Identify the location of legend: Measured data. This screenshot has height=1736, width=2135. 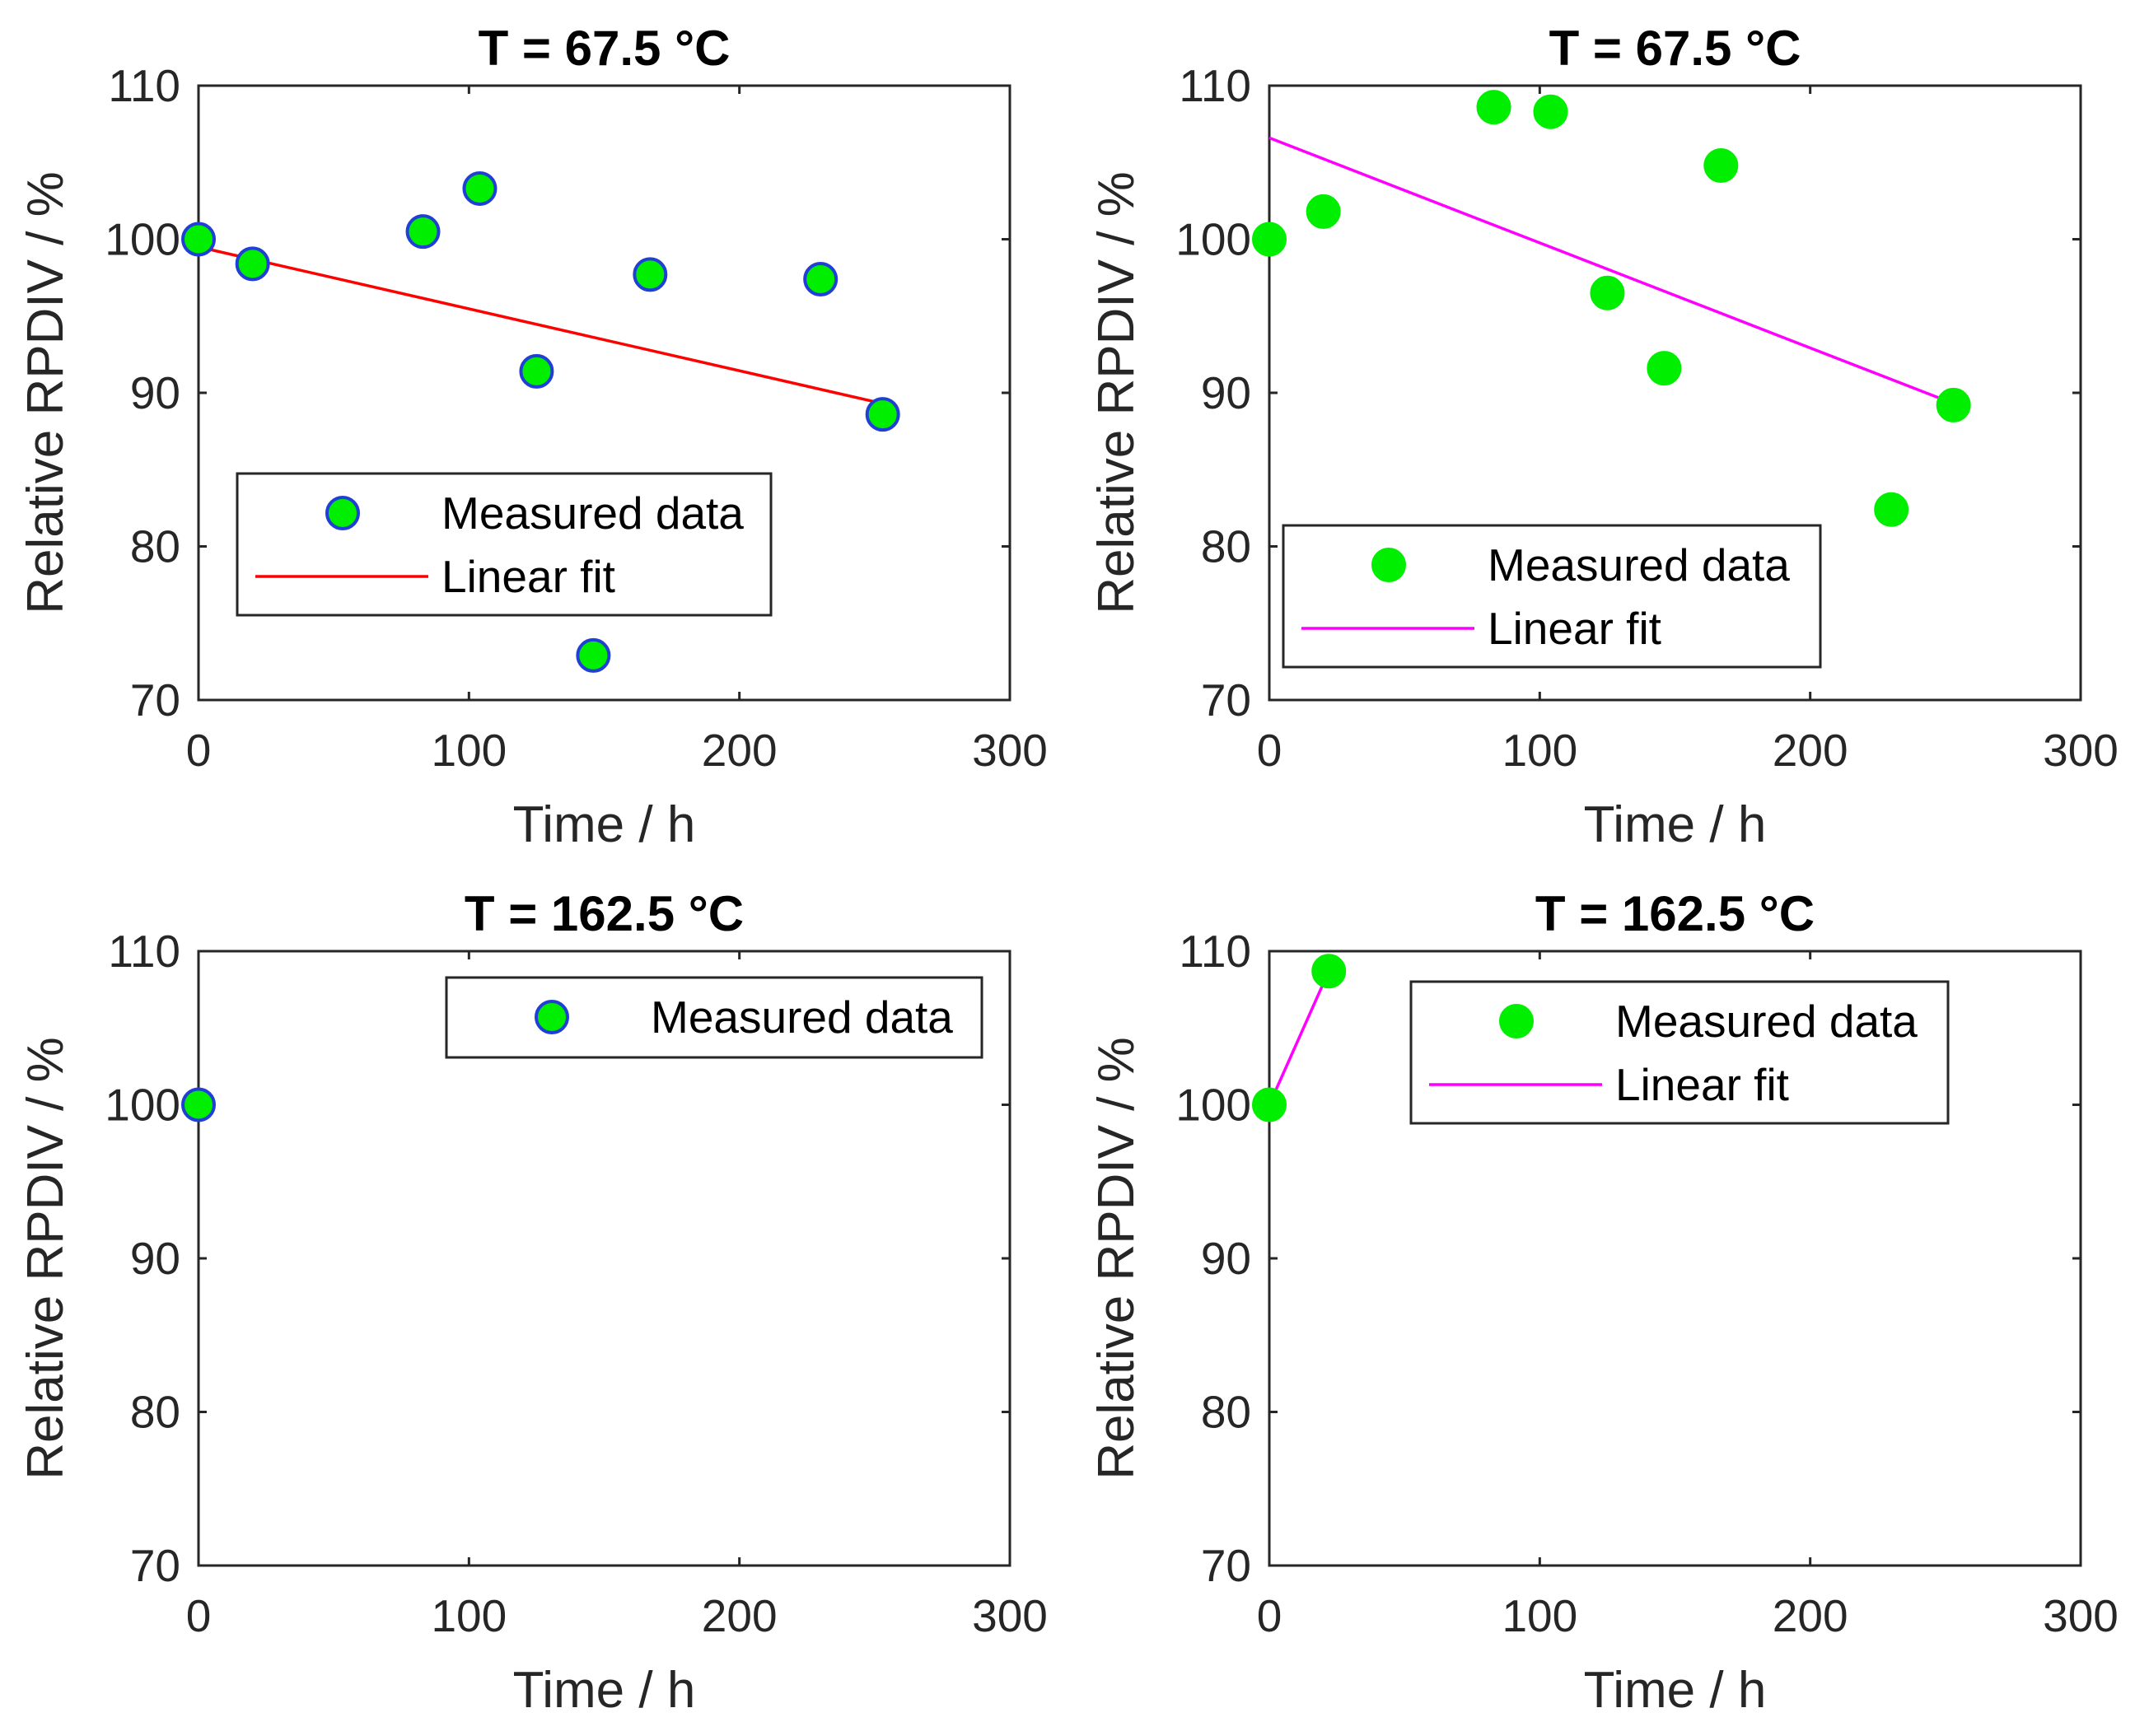
(714, 1017).